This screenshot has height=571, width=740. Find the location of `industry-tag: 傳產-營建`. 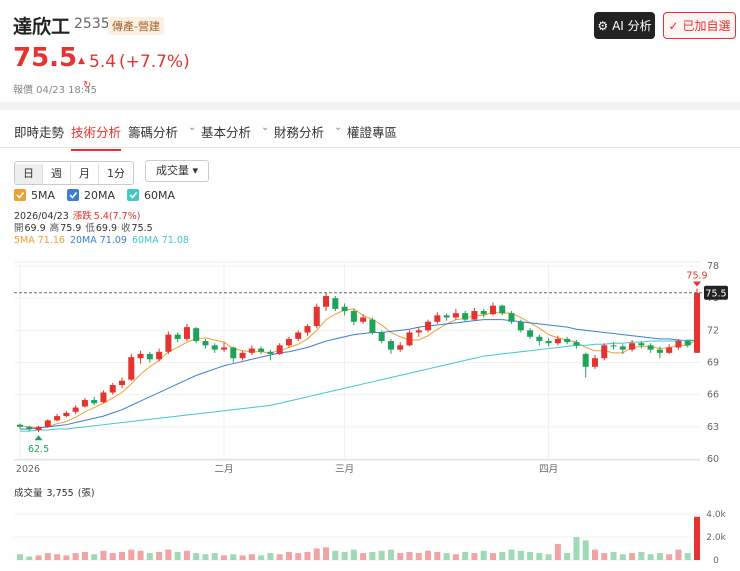

industry-tag: 傳產-營建 is located at coordinates (136, 26).